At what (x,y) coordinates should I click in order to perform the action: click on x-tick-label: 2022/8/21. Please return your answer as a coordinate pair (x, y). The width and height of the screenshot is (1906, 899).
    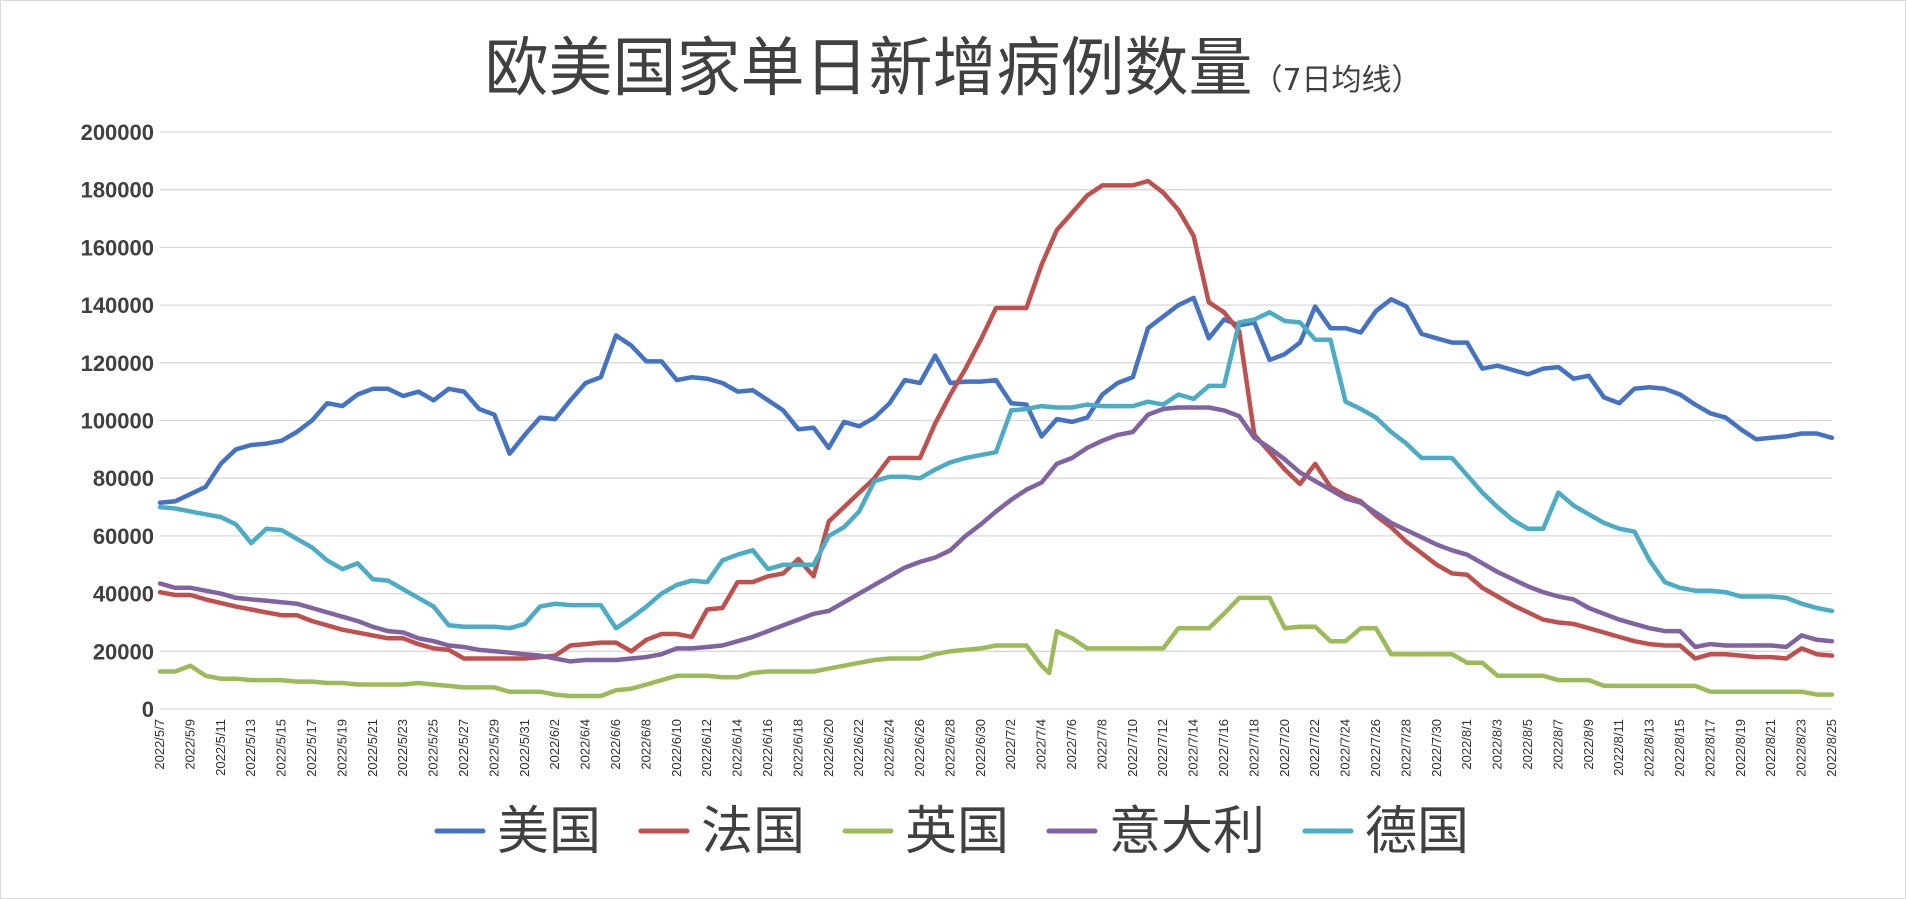
    Looking at the image, I should click on (1770, 748).